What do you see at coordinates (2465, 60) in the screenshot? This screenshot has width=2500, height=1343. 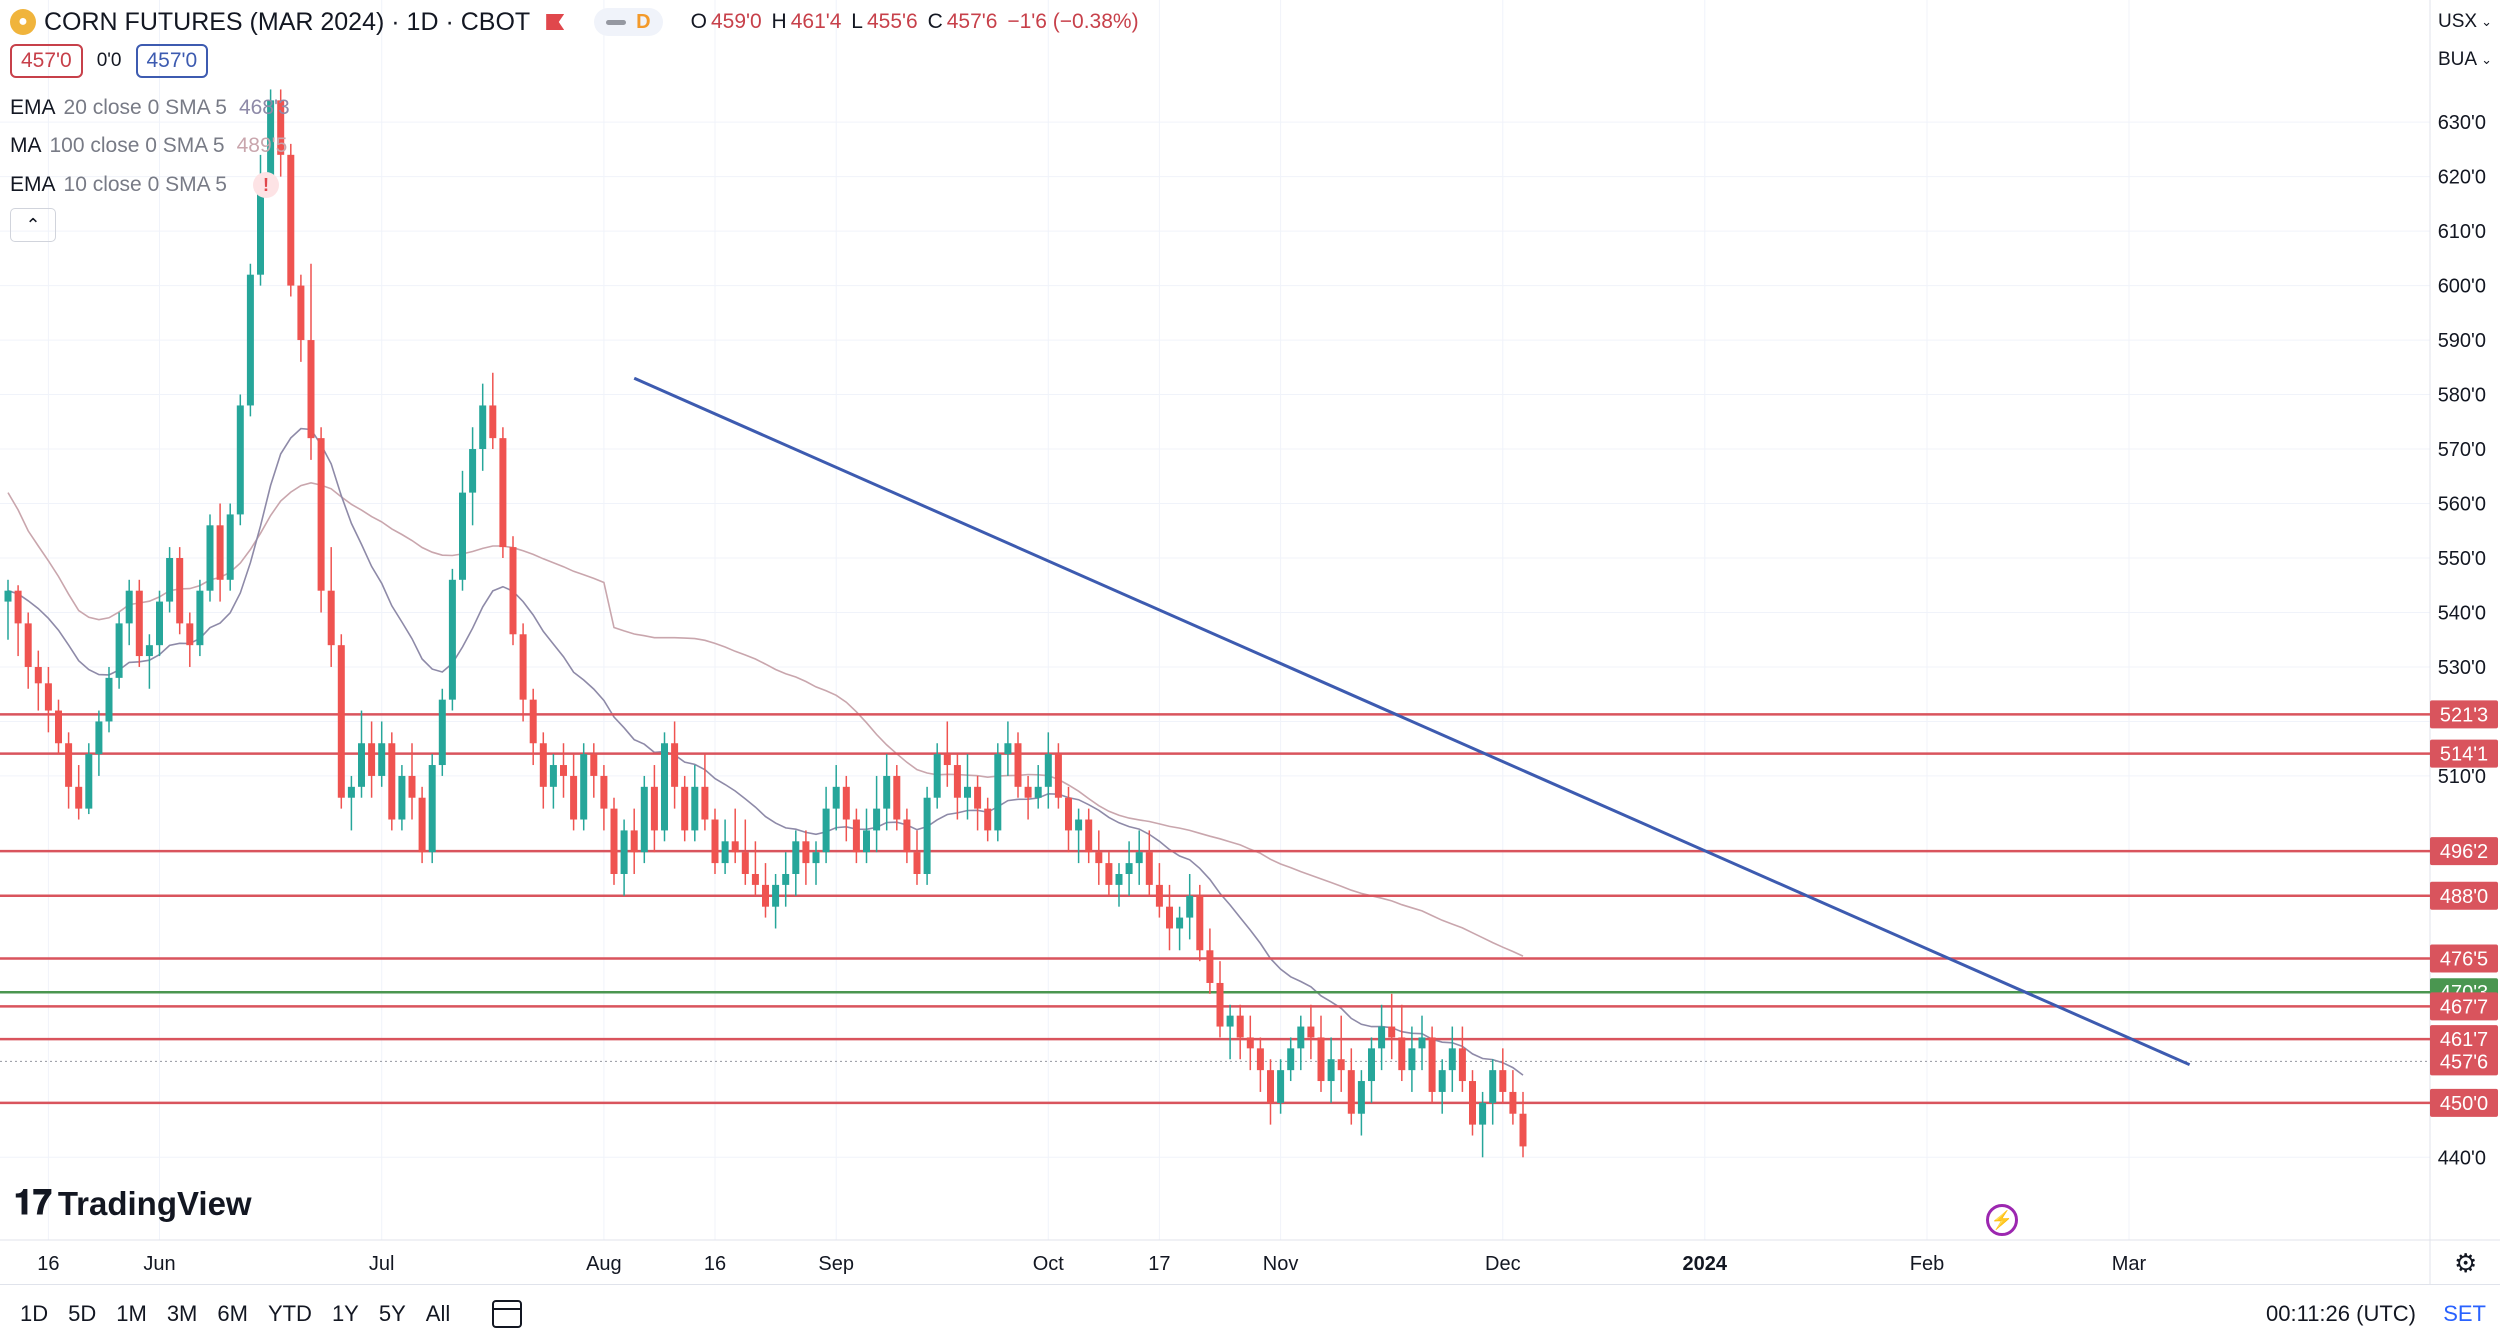 I see `unit-selector: BUA ⌄` at bounding box center [2465, 60].